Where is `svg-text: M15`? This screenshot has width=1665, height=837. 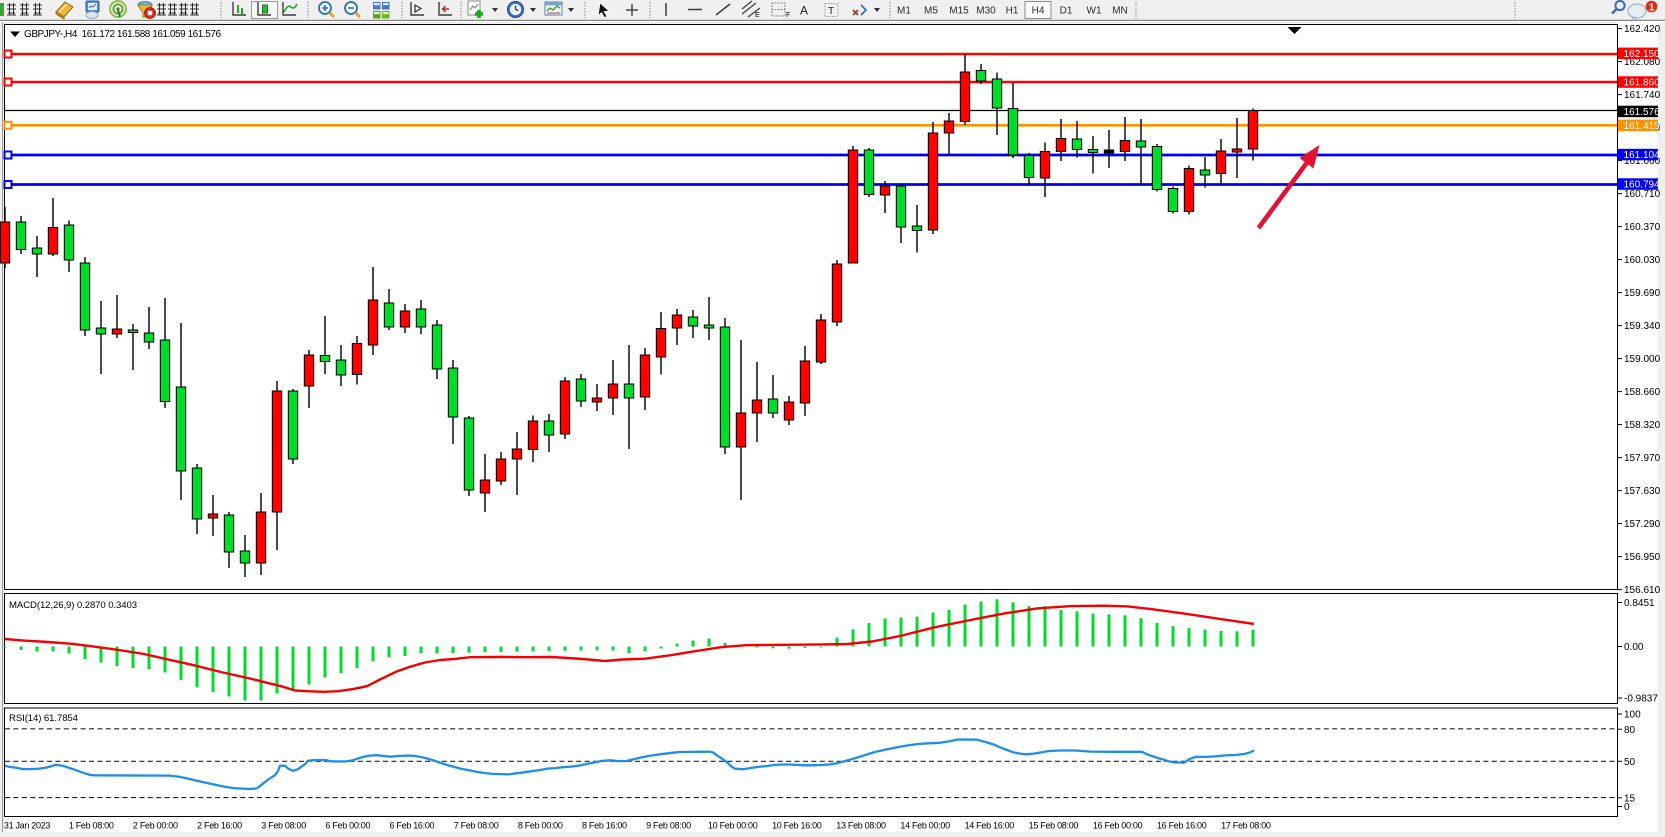
svg-text: M15 is located at coordinates (959, 11).